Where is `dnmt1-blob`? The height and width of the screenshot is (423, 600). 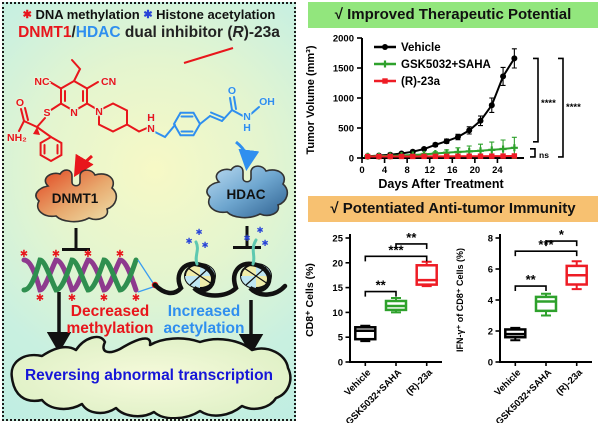 dnmt1-blob is located at coordinates (76, 196).